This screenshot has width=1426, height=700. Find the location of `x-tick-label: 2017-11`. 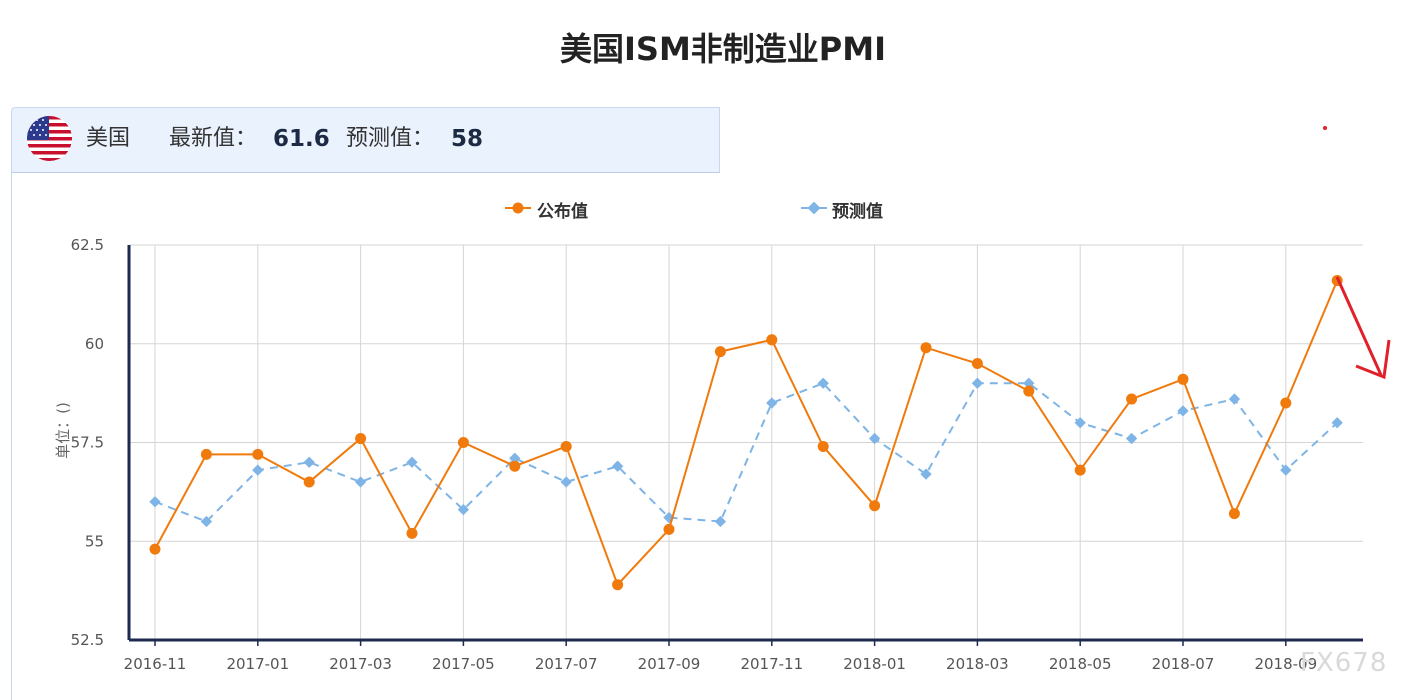

x-tick-label: 2017-11 is located at coordinates (771, 664).